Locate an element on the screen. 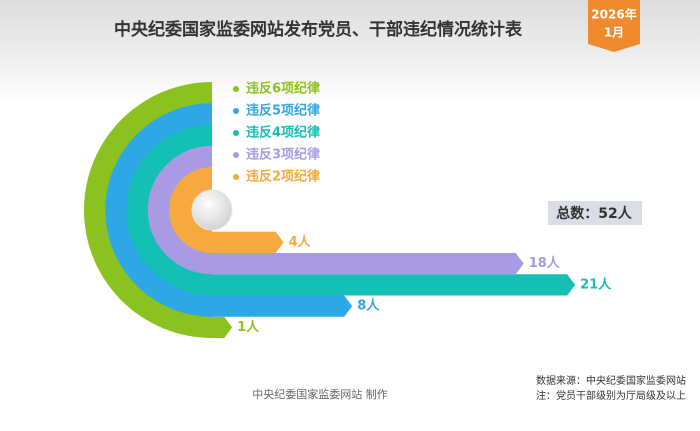 The image size is (700, 431). badge is located at coordinates (614, 26).